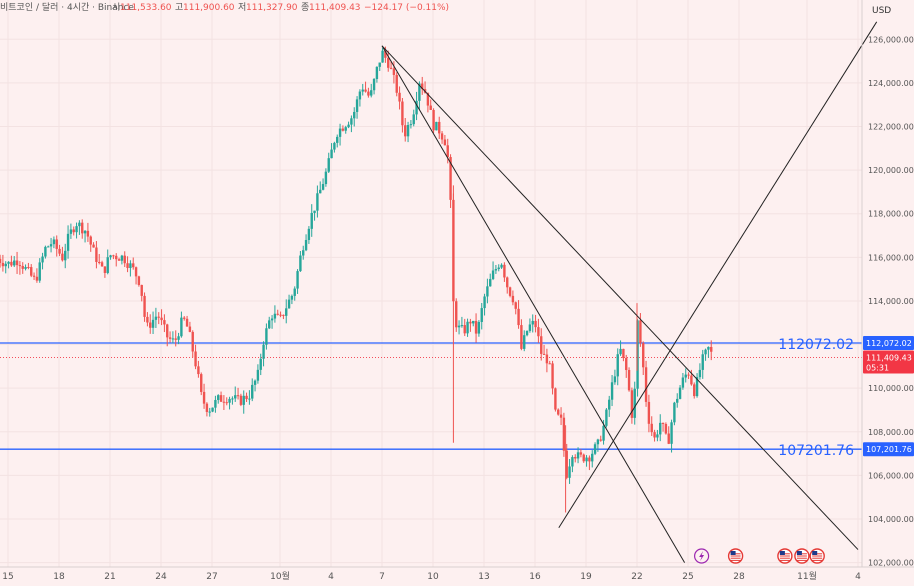 Image resolution: width=914 pixels, height=586 pixels. I want to click on price-label-value: 112,072.02, so click(889, 343).